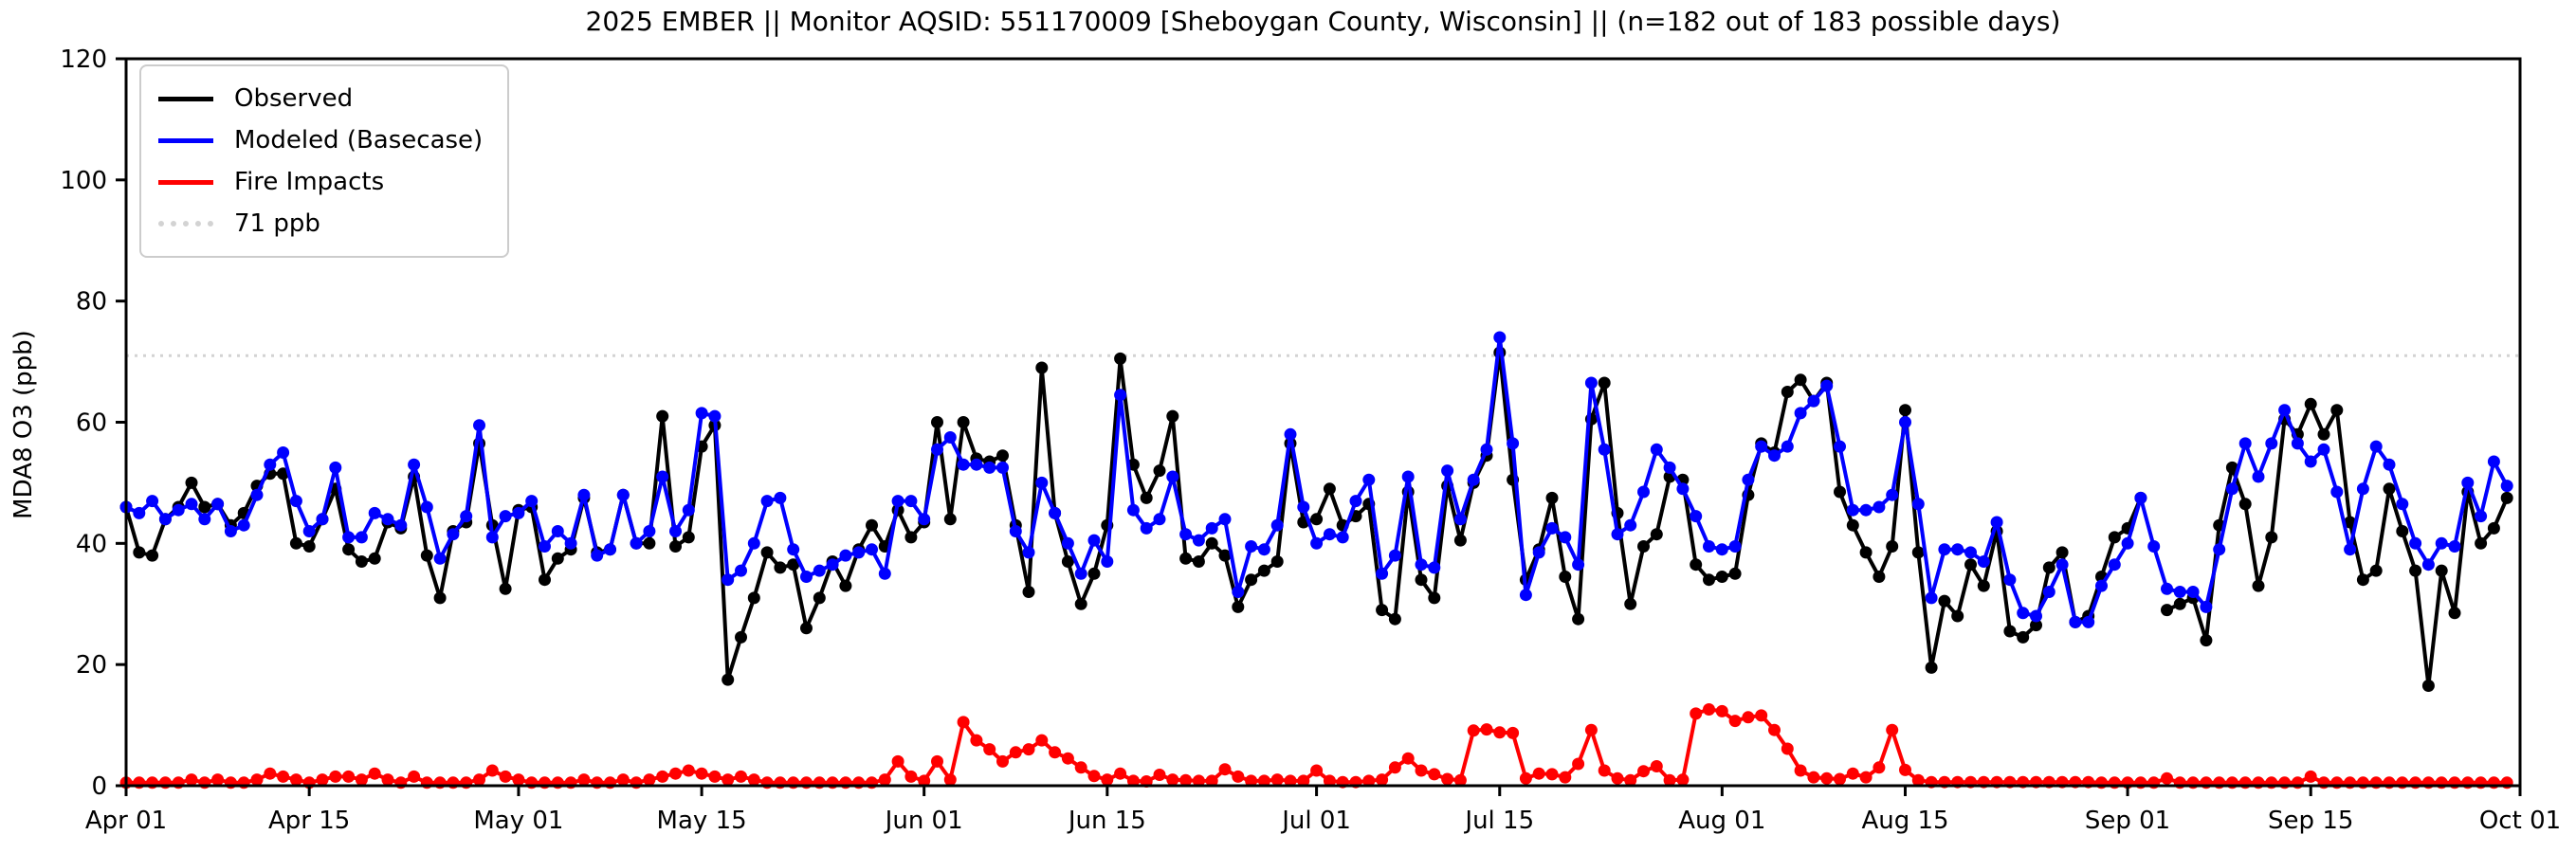  I want to click on legend-line-swatch, so click(185, 224).